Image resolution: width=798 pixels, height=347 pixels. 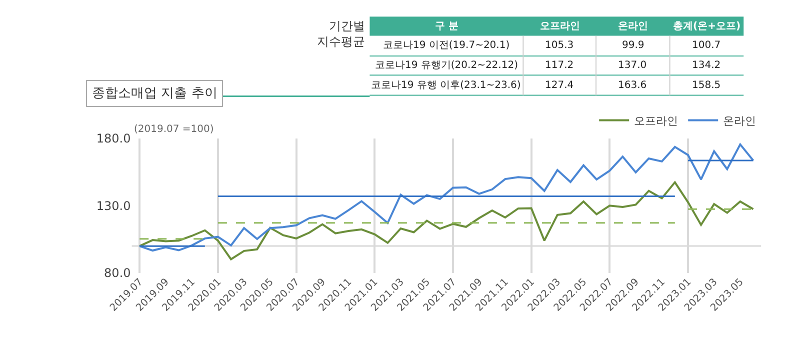 I want to click on legend-label: 온라인, so click(x=739, y=121).